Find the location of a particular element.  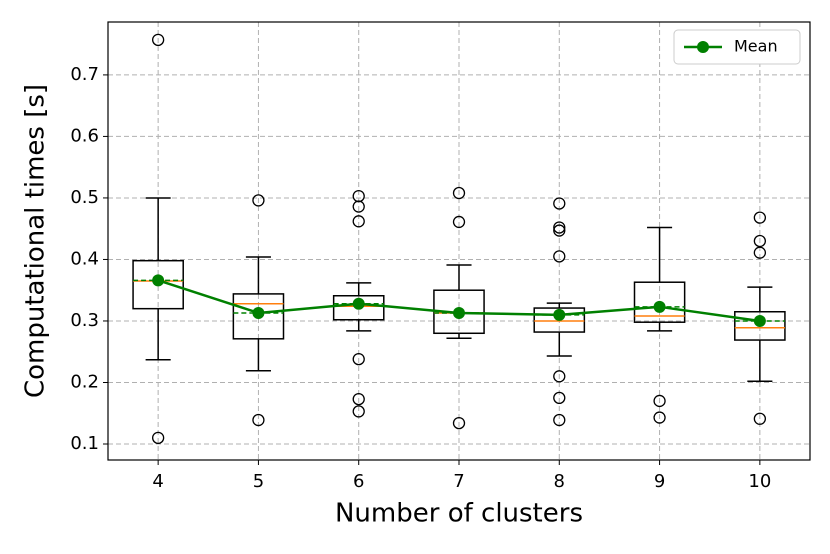

x-tick-label: 9 is located at coordinates (659, 481).